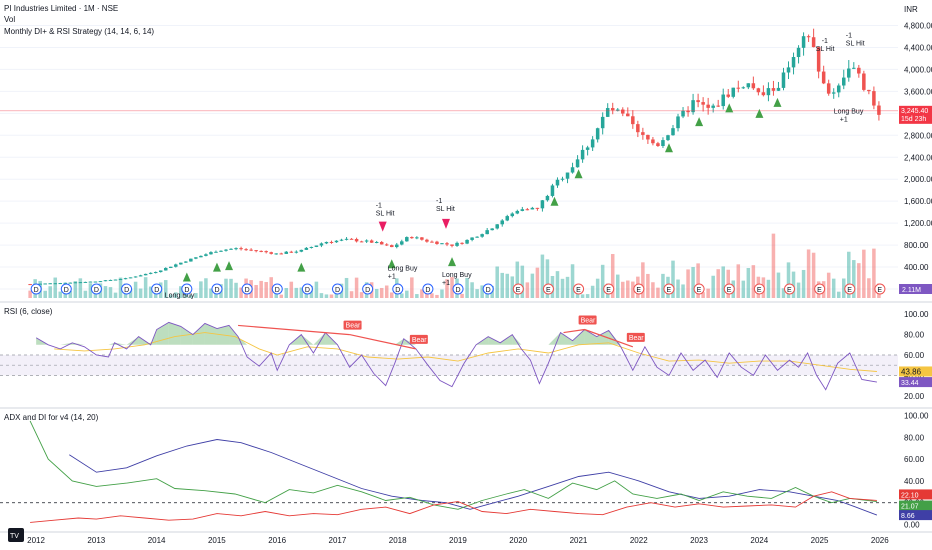 The width and height of the screenshot is (932, 550). I want to click on time-tick-label: 2021, so click(579, 540).